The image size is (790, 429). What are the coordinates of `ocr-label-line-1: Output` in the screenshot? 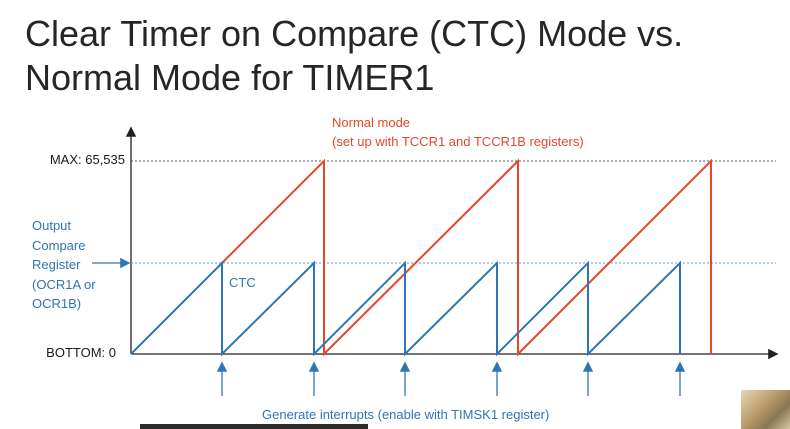 It's located at (64, 226).